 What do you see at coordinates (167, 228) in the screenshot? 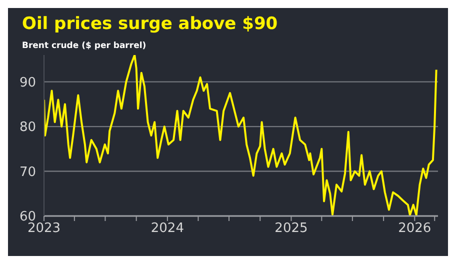
I see `x-tick-label: 2024` at bounding box center [167, 228].